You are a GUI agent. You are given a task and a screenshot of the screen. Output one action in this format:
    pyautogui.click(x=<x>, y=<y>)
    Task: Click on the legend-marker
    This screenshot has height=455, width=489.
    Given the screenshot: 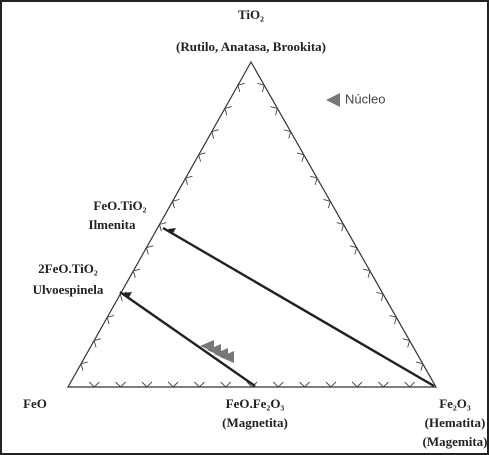 What is the action you would take?
    pyautogui.click(x=333, y=100)
    